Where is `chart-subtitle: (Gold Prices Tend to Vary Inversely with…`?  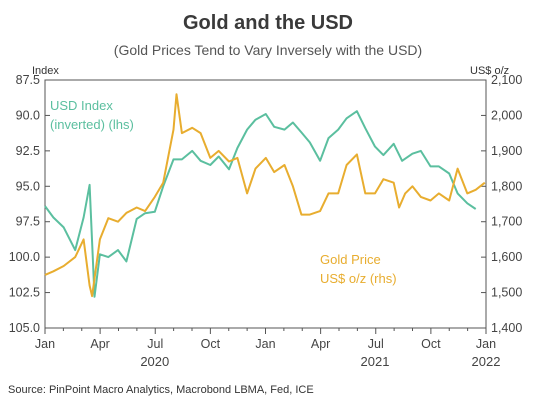
chart-subtitle: (Gold Prices Tend to Vary Inversely with… is located at coordinates (268, 50).